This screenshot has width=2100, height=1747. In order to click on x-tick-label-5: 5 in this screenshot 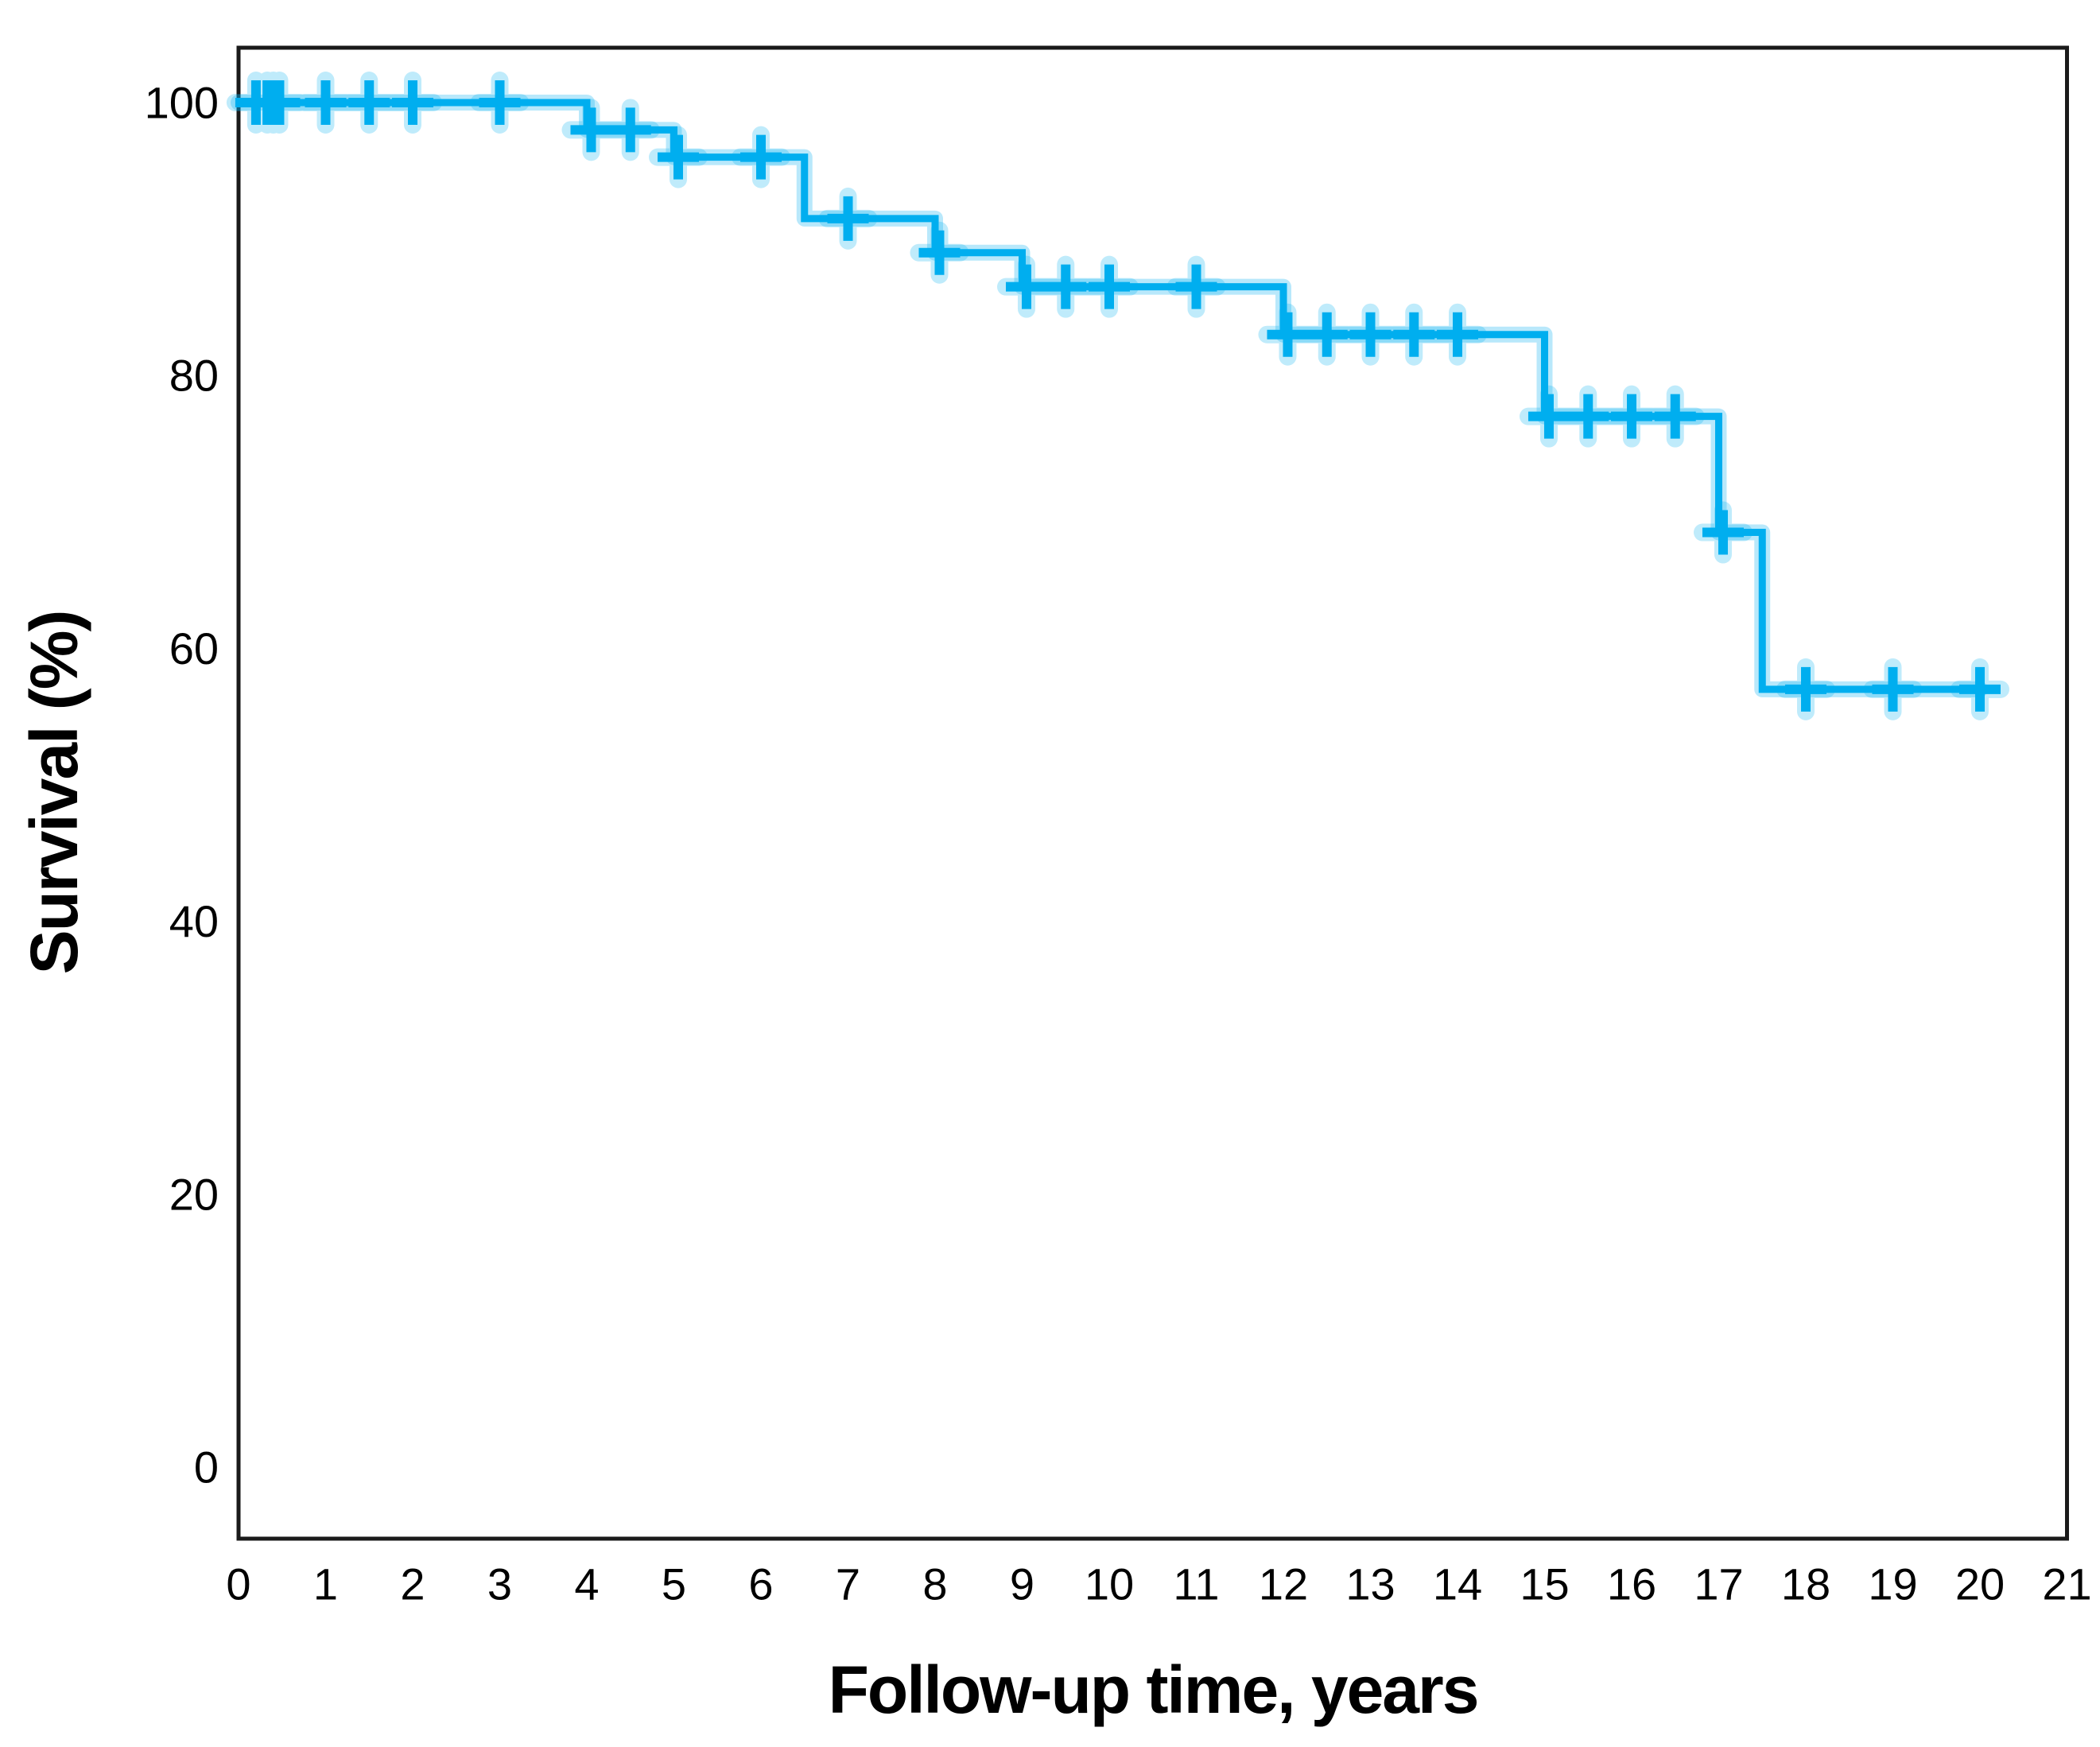, I will do `click(674, 1584)`.